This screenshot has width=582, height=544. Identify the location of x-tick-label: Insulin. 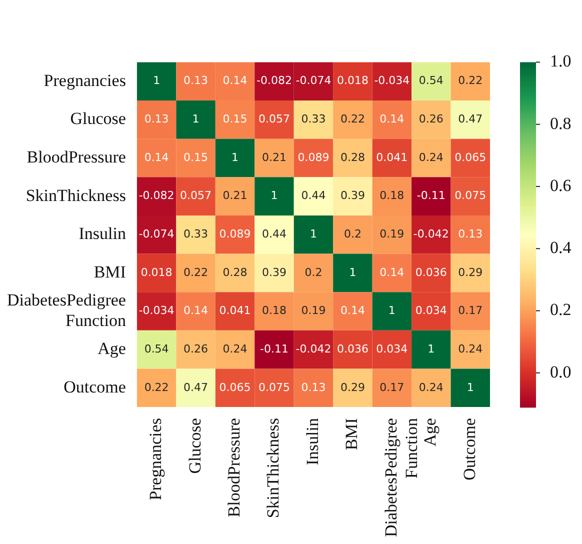
(312, 442).